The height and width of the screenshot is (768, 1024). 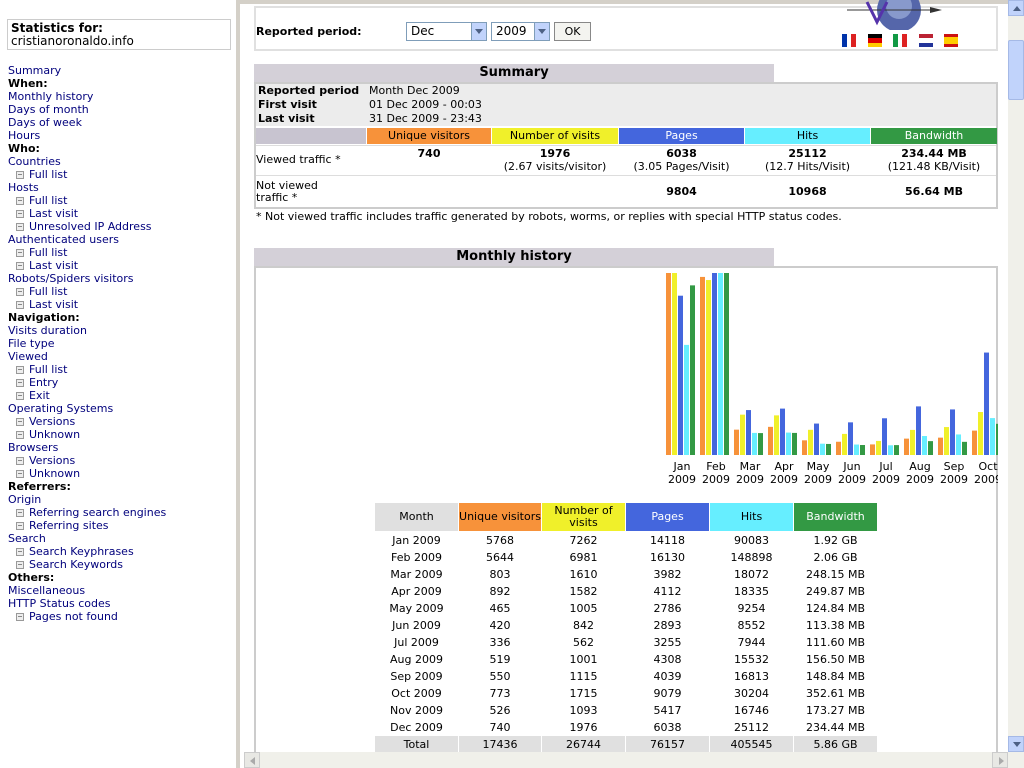 What do you see at coordinates (73, 616) in the screenshot?
I see `sidebar-link: Pages not found` at bounding box center [73, 616].